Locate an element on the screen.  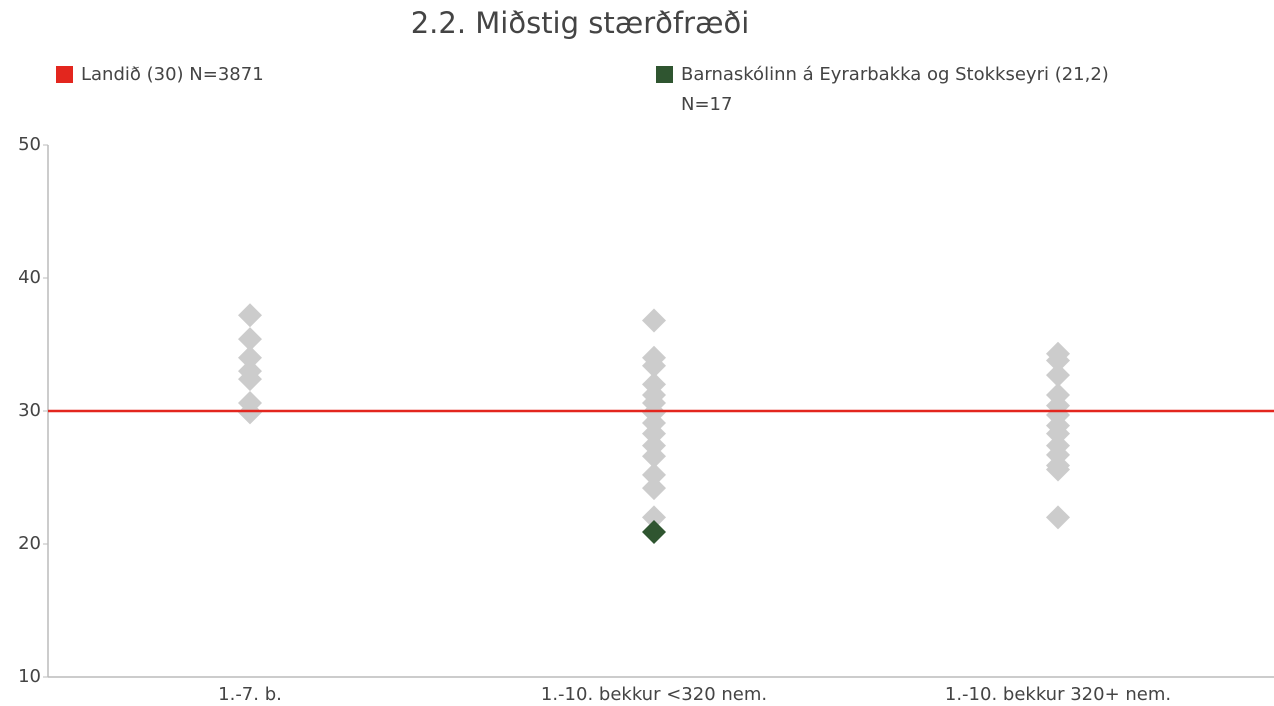
x-tick-label: 1.-10. bekkur 320+ nem. is located at coordinates (1058, 694).